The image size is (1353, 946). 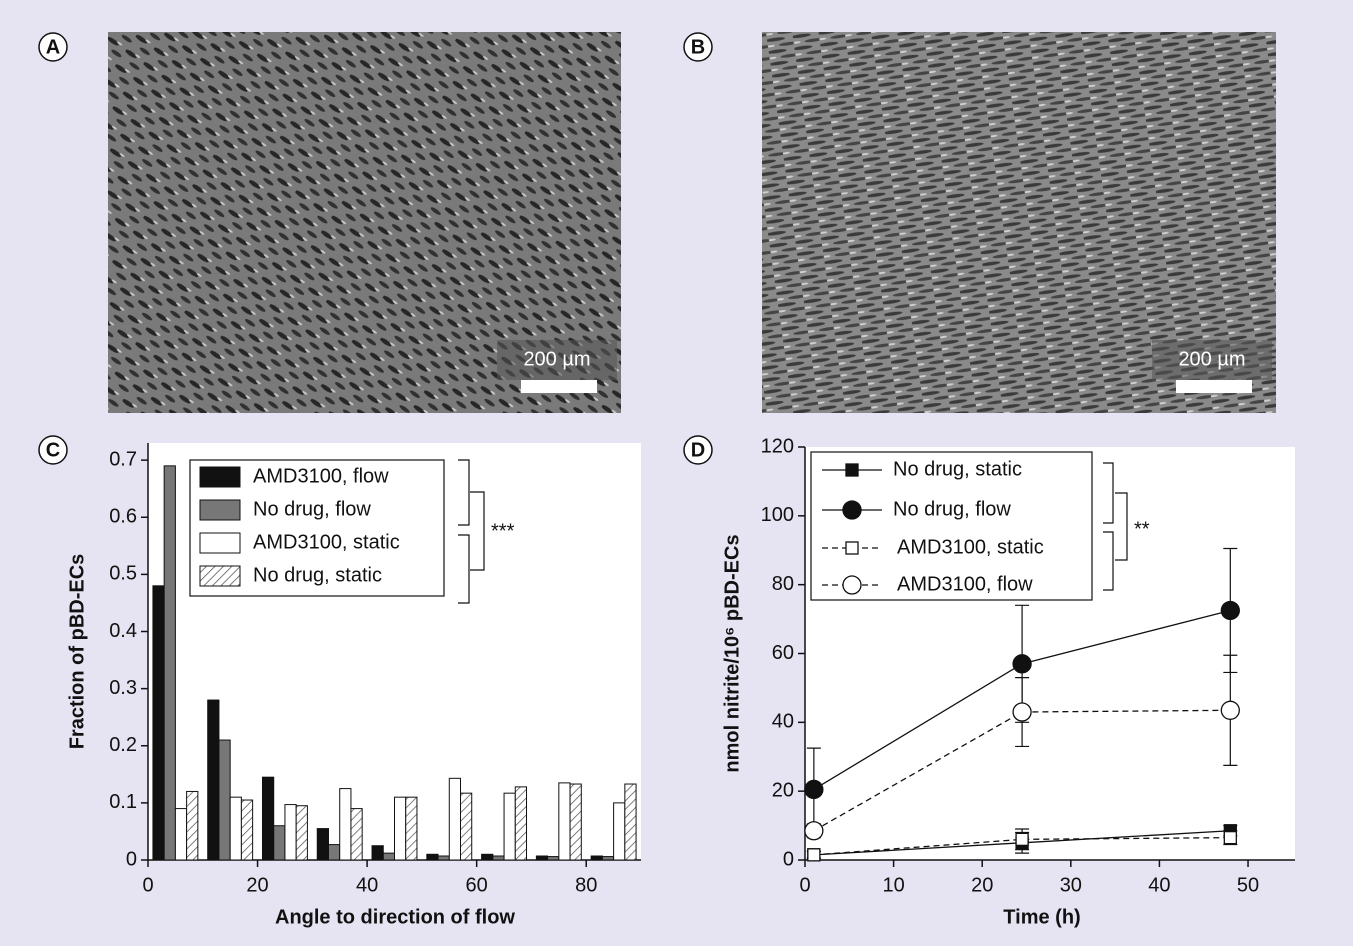 I want to click on significance: **, so click(x=1142, y=529).